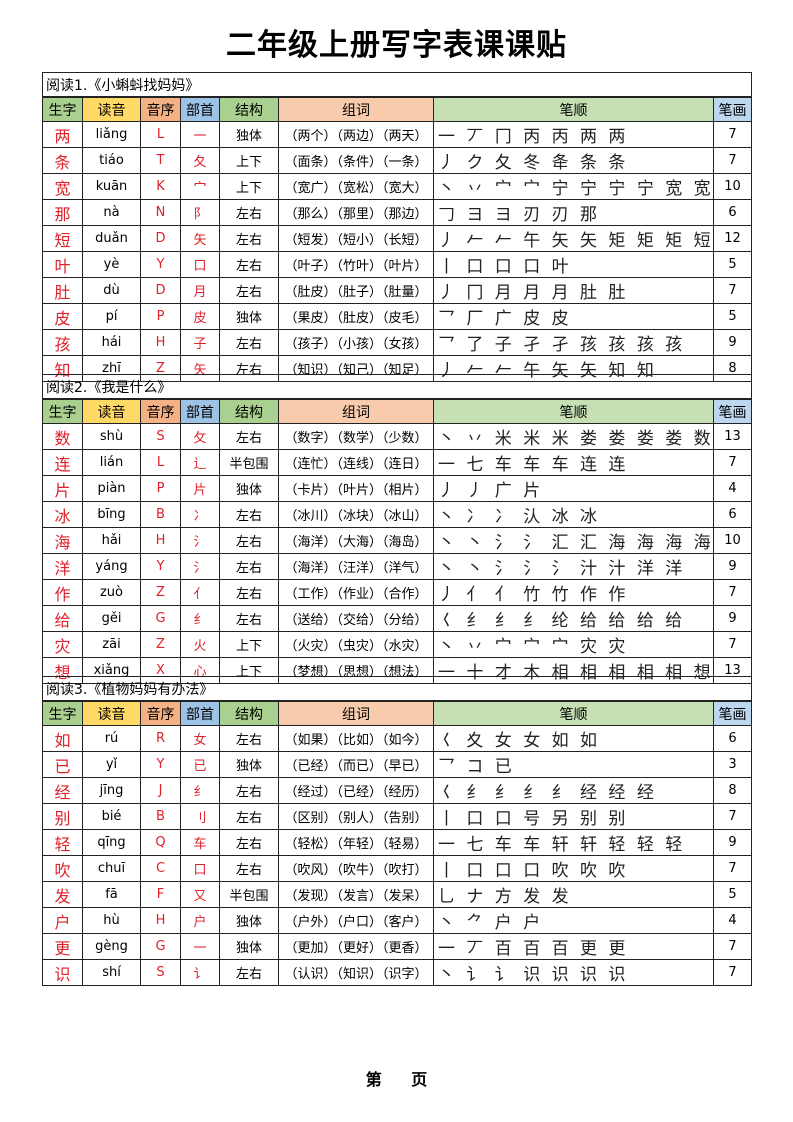  I want to click on page-number-footer: 第 页, so click(396, 1079).